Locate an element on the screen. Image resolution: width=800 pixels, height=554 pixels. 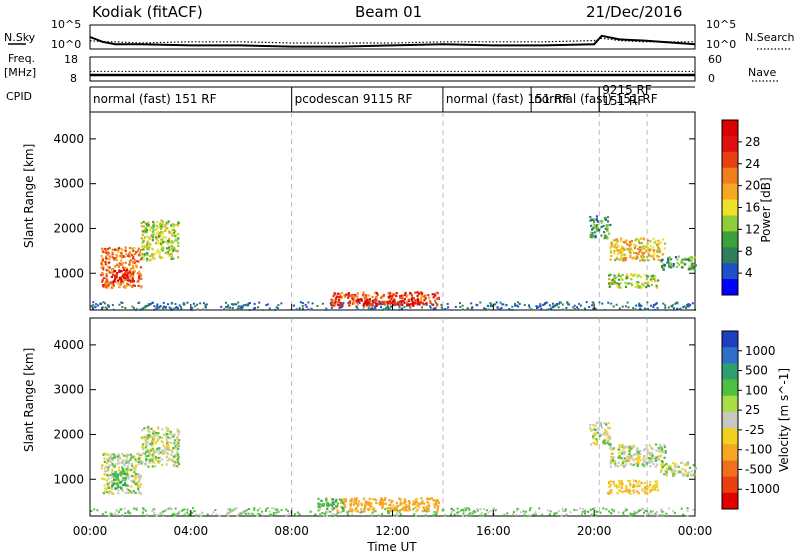
noise-left-tick-top: 10^5 is located at coordinates (66, 24).